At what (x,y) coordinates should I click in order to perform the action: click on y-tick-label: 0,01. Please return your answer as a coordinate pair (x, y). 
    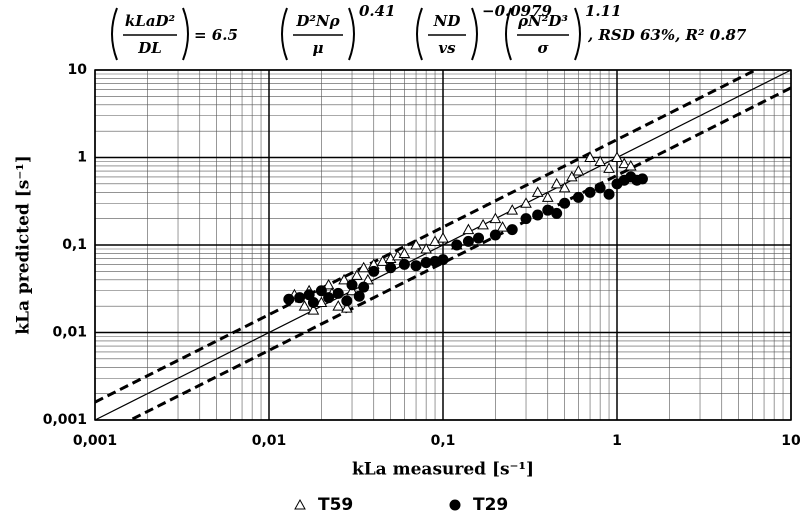
    Looking at the image, I should click on (69, 333).